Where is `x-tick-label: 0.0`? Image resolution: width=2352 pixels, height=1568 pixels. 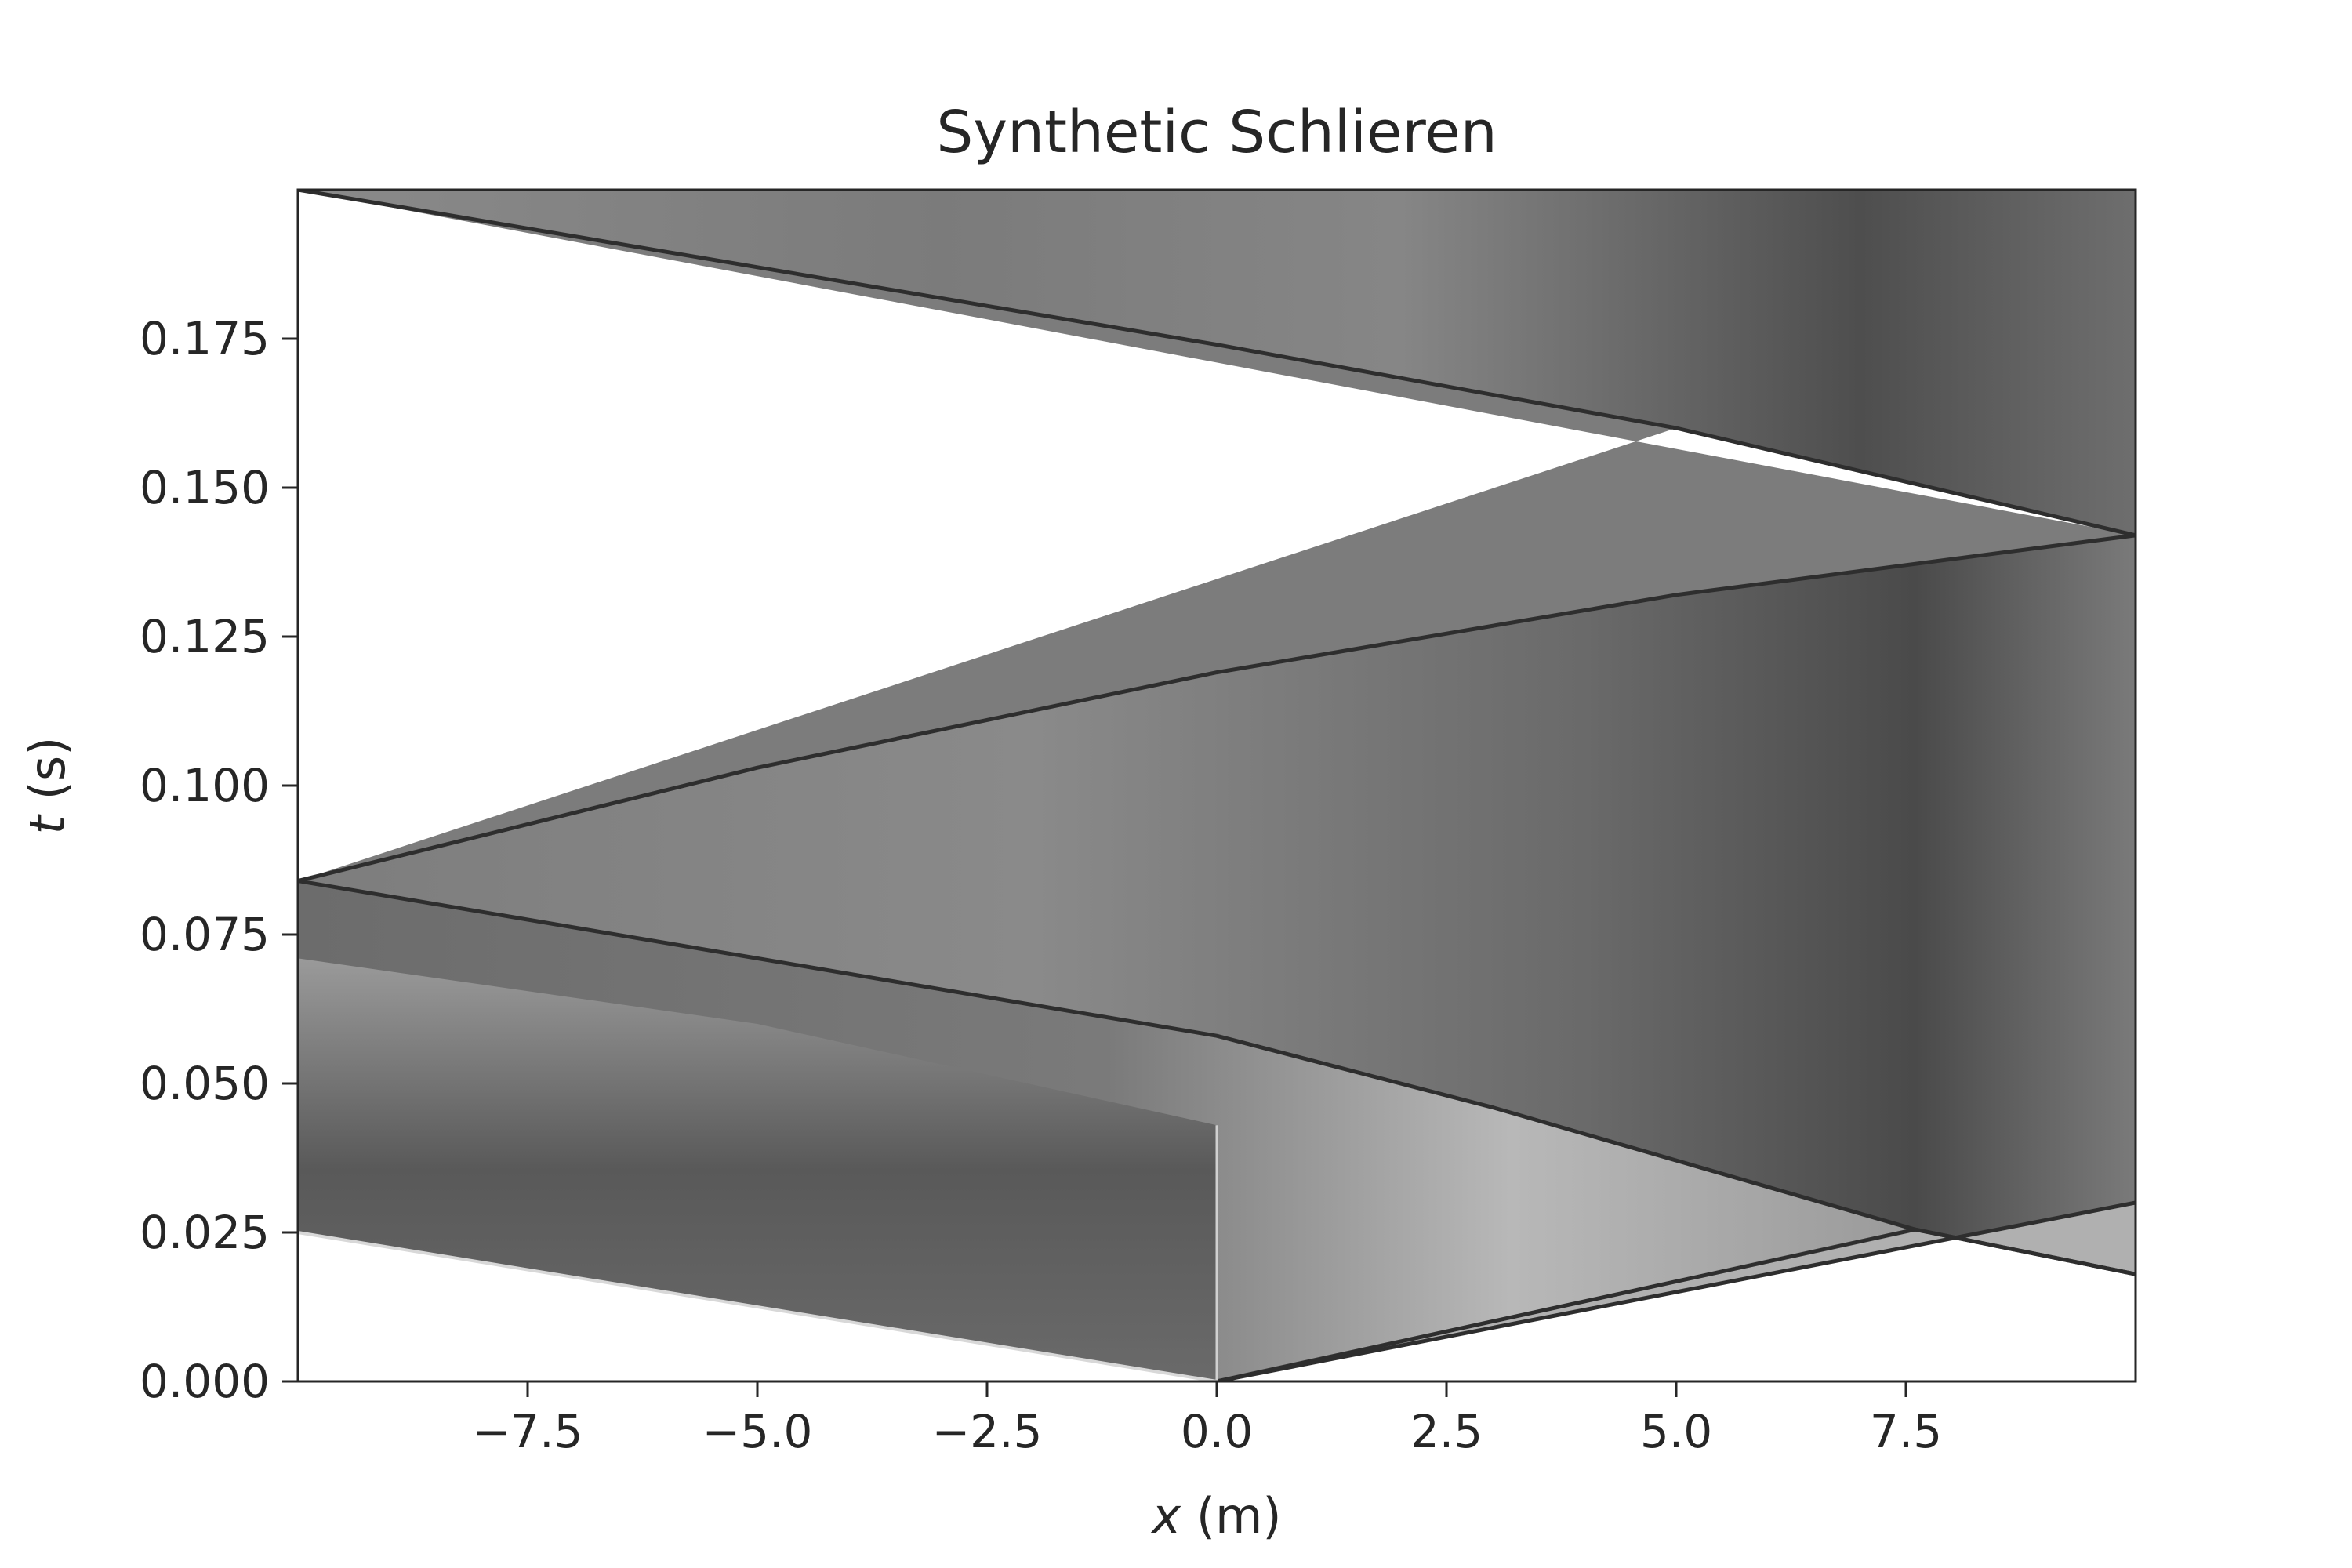 x-tick-label: 0.0 is located at coordinates (1217, 1431).